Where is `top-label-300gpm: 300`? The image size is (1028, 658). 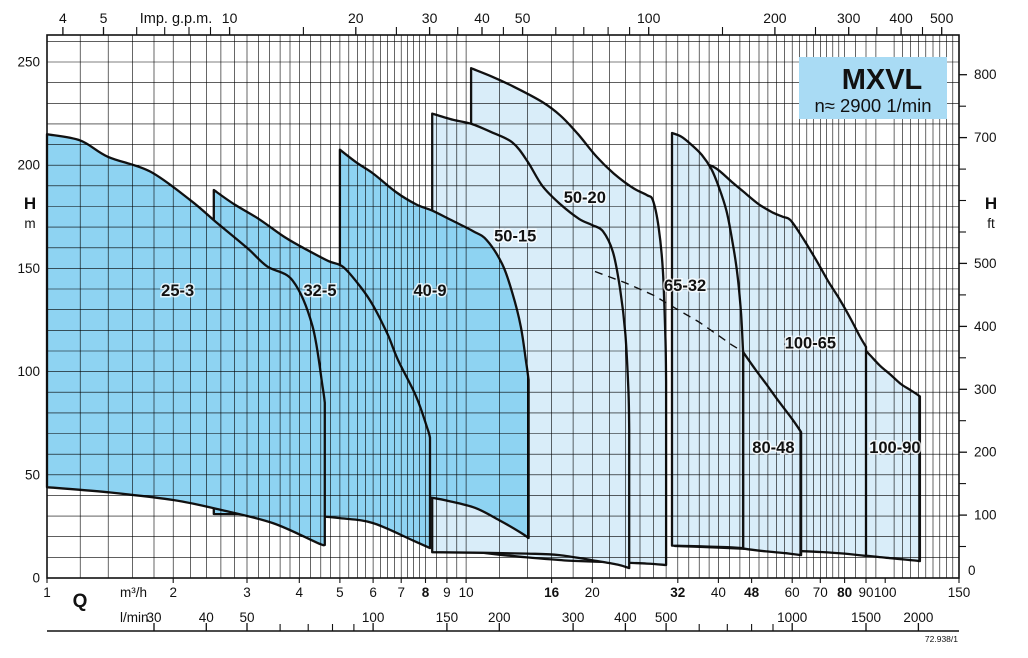 top-label-300gpm: 300 is located at coordinates (849, 18).